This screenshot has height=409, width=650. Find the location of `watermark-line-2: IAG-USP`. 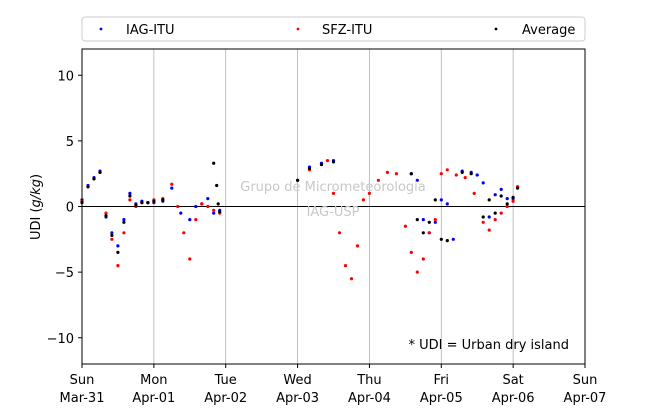

watermark-line-2: IAG-USP is located at coordinates (333, 212).